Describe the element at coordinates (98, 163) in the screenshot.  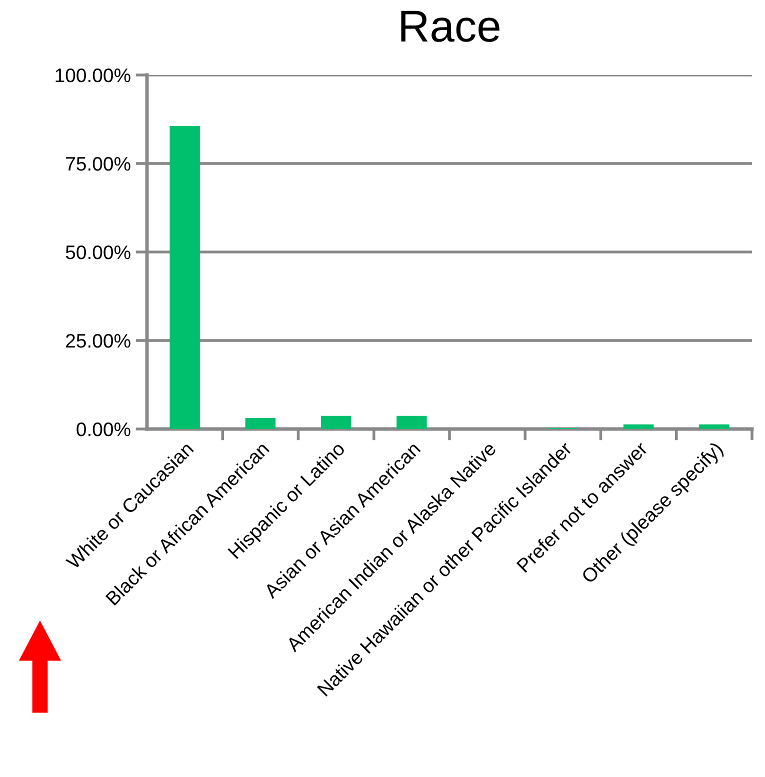
I see `y-tick-label: 75.00%` at that location.